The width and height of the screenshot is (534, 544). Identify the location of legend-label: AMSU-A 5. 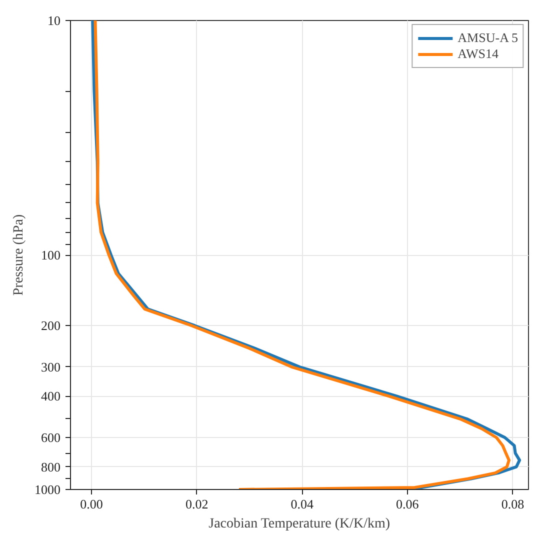
(488, 38).